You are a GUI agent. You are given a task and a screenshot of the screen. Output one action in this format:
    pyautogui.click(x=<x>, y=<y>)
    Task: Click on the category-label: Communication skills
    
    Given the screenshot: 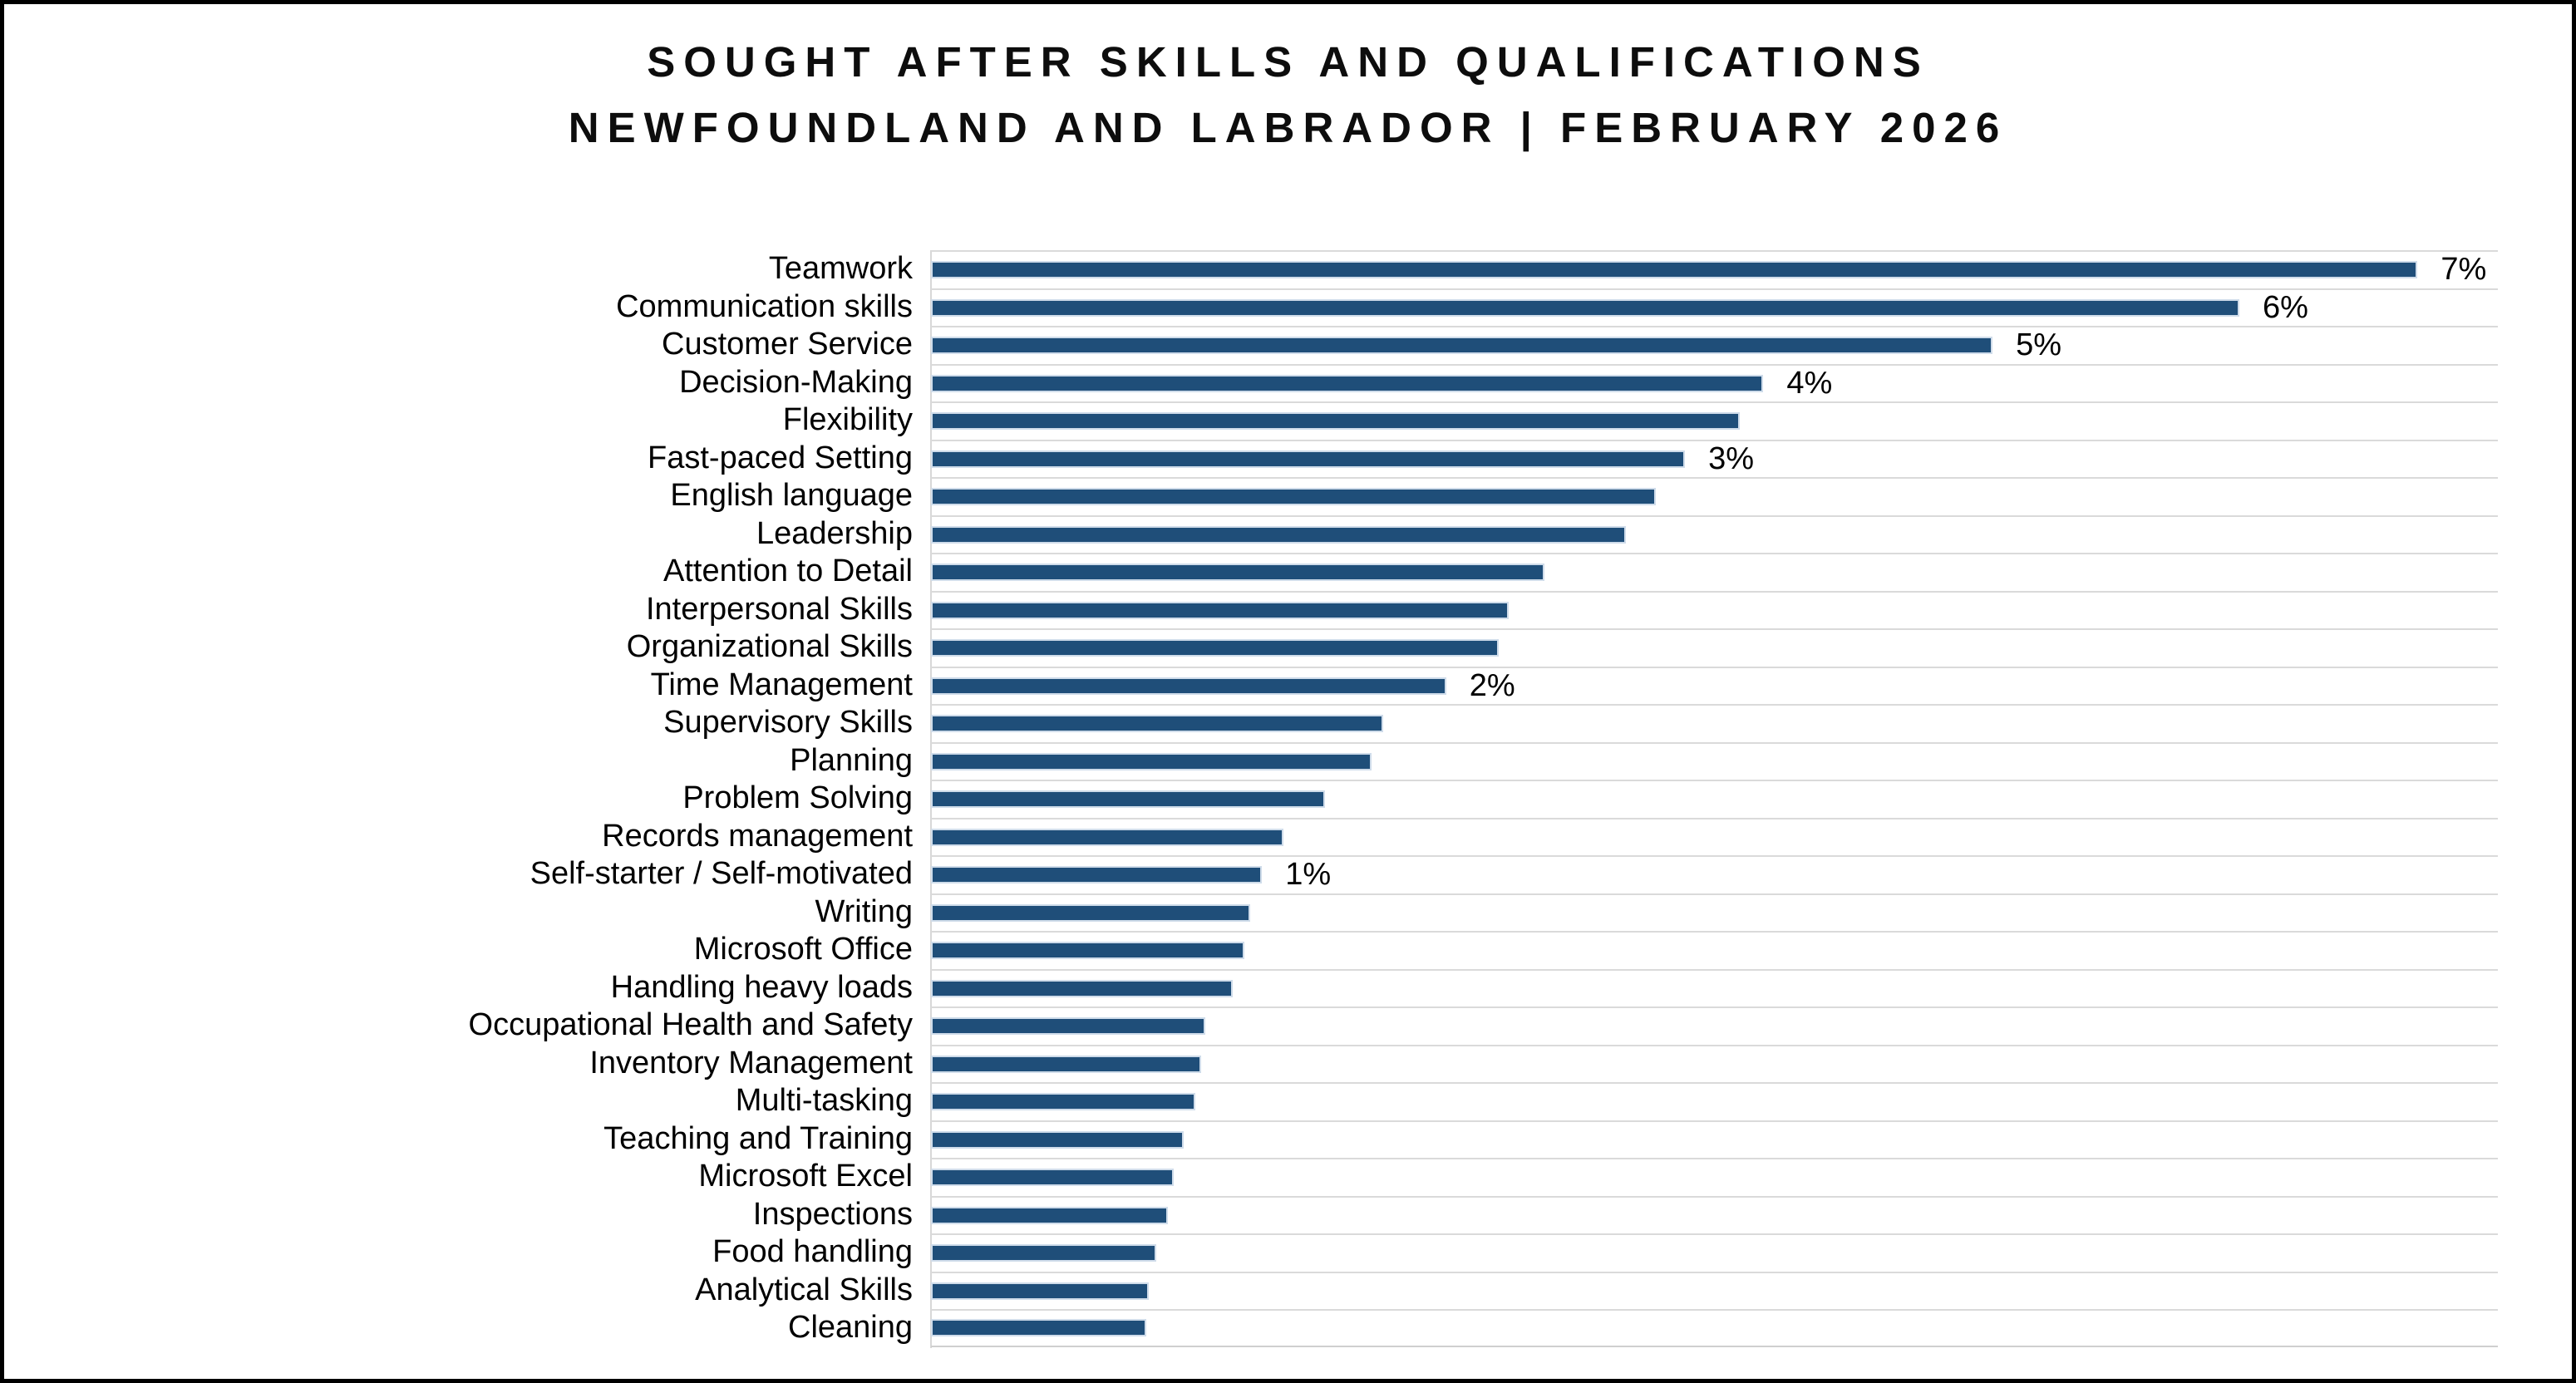 What is the action you would take?
    pyautogui.click(x=764, y=306)
    